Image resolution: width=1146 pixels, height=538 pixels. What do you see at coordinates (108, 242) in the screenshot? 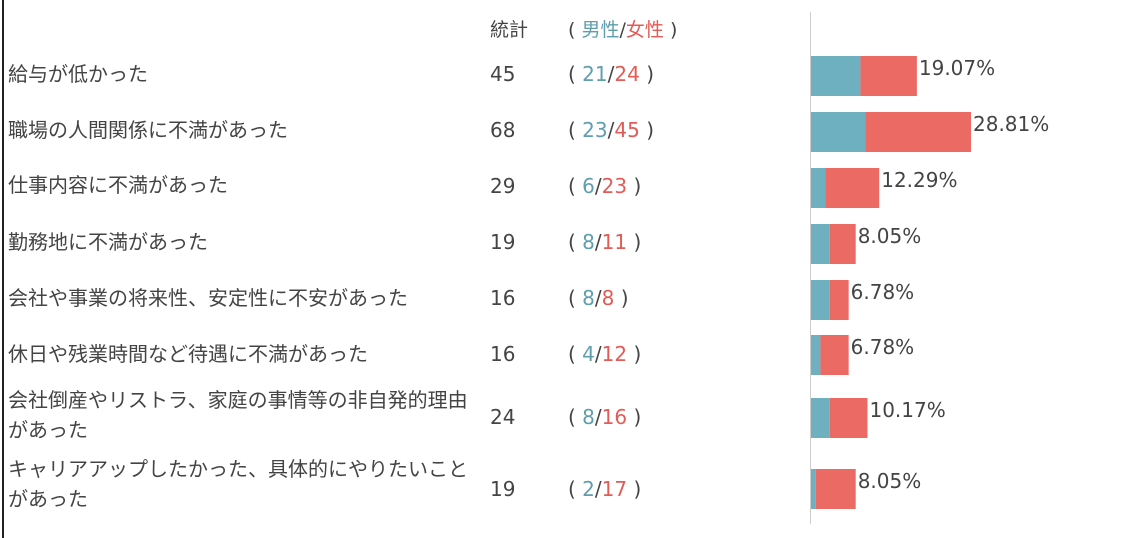
I see `row-label: 勤務地に不満があった` at bounding box center [108, 242].